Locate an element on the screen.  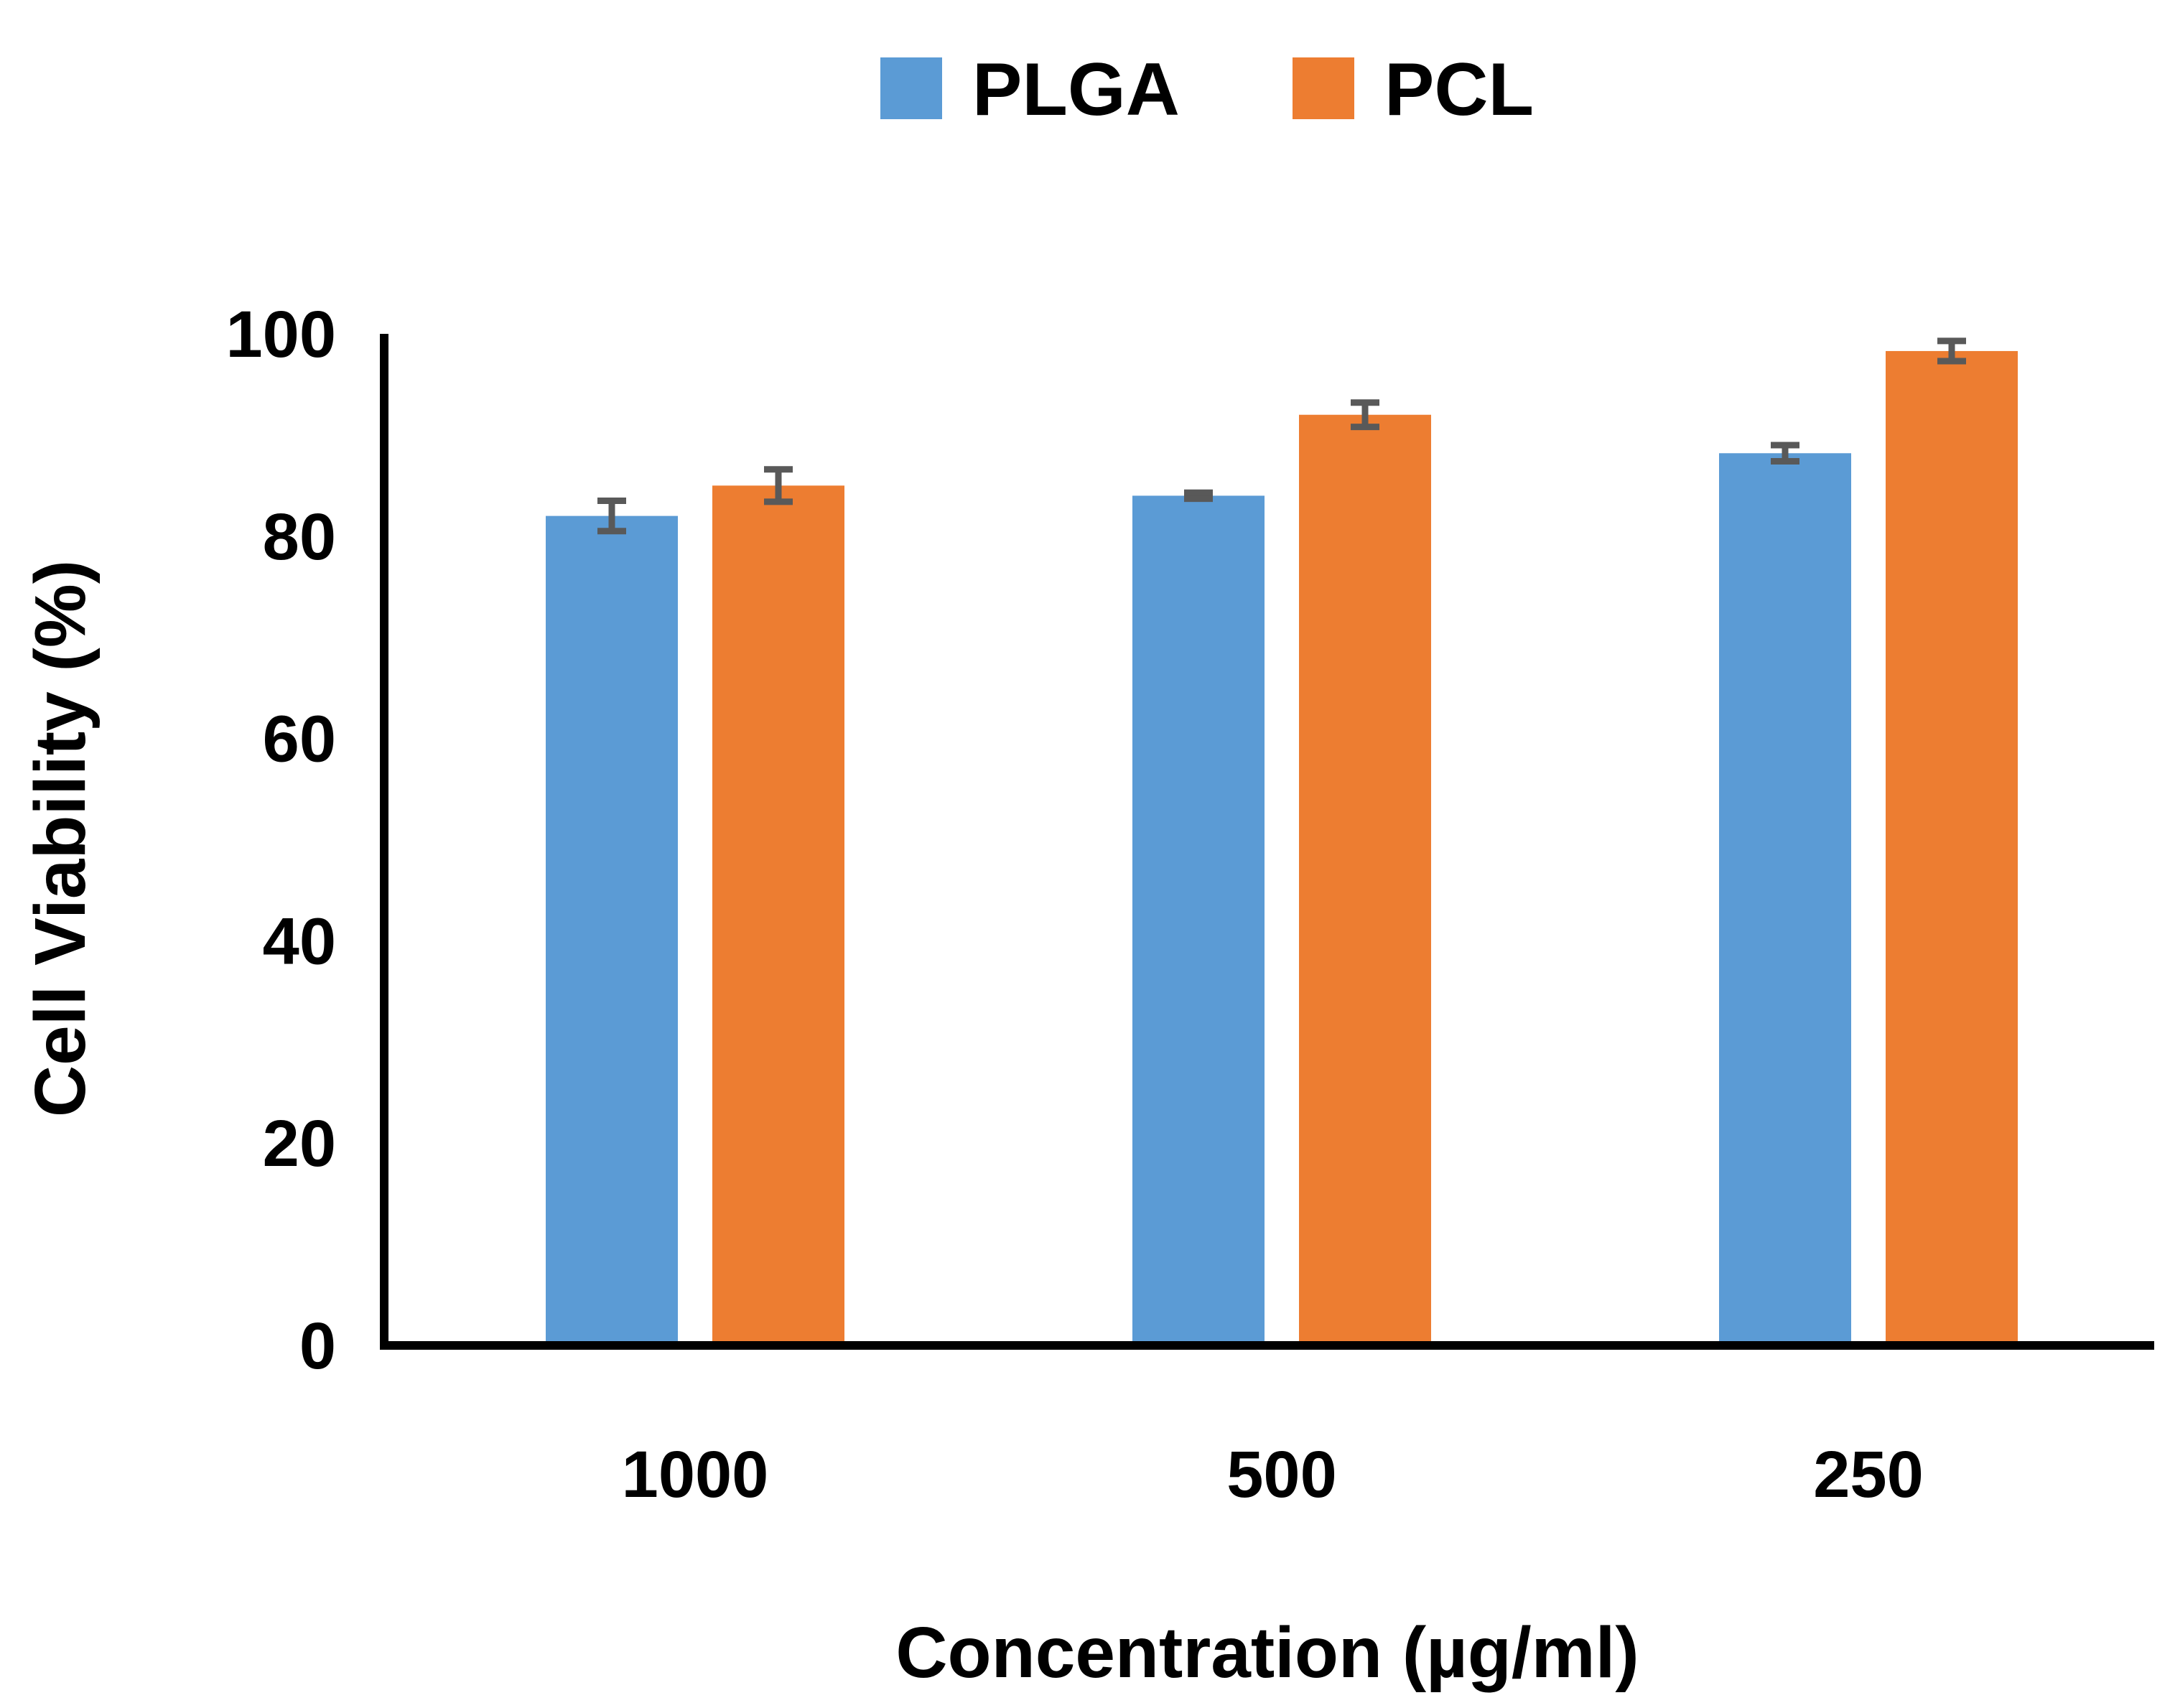
y-tick-label: 80 is located at coordinates (299, 537).